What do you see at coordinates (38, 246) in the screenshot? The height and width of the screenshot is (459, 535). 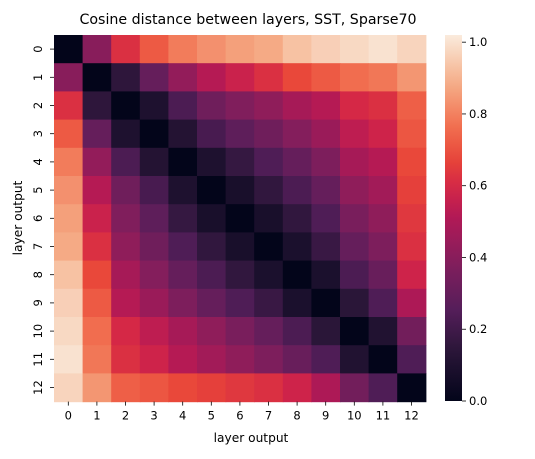 I see `y-tick-label: 7` at bounding box center [38, 246].